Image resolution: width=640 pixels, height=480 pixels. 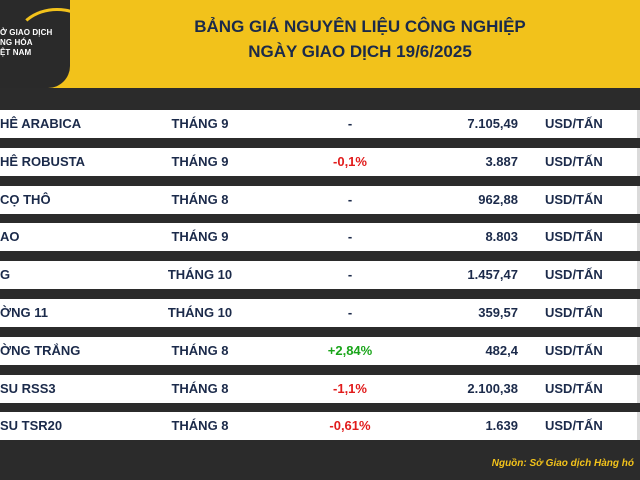 What do you see at coordinates (25, 199) in the screenshot?
I see `commodity-name: CỌ THÔ` at bounding box center [25, 199].